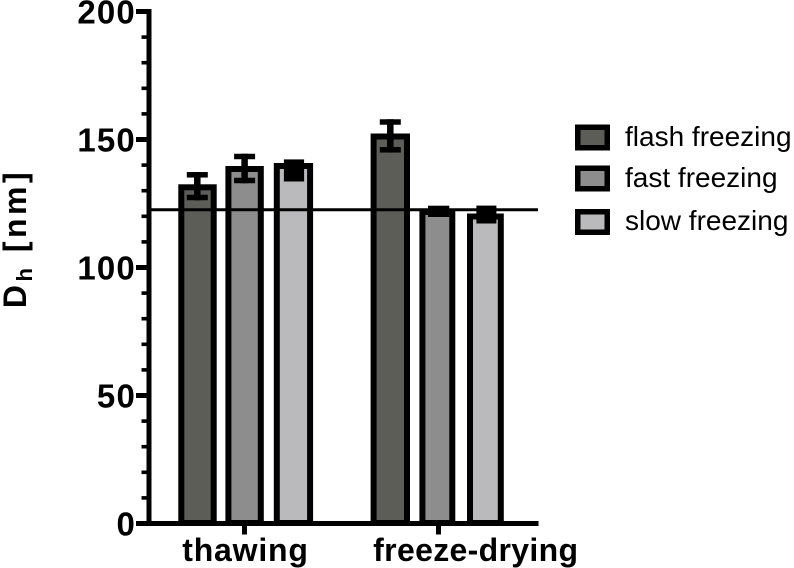 The height and width of the screenshot is (568, 794). Describe the element at coordinates (116, 396) in the screenshot. I see `svg-text: 50` at that location.